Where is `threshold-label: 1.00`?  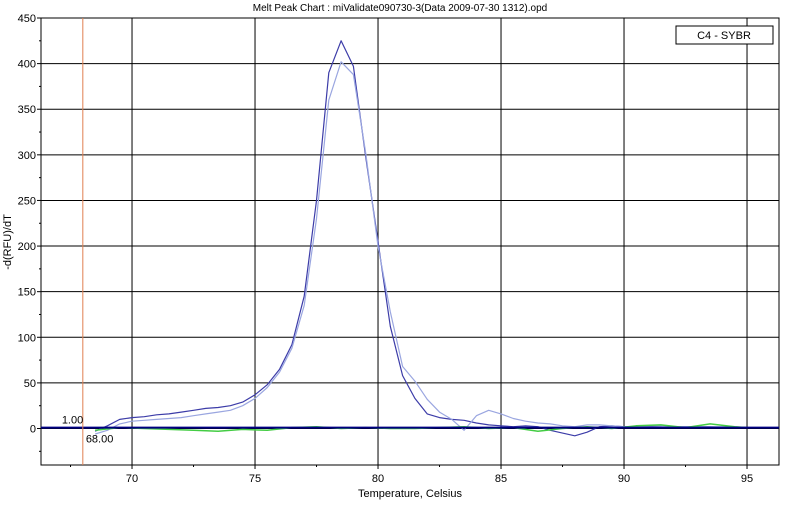 threshold-label: 1.00 is located at coordinates (72, 421).